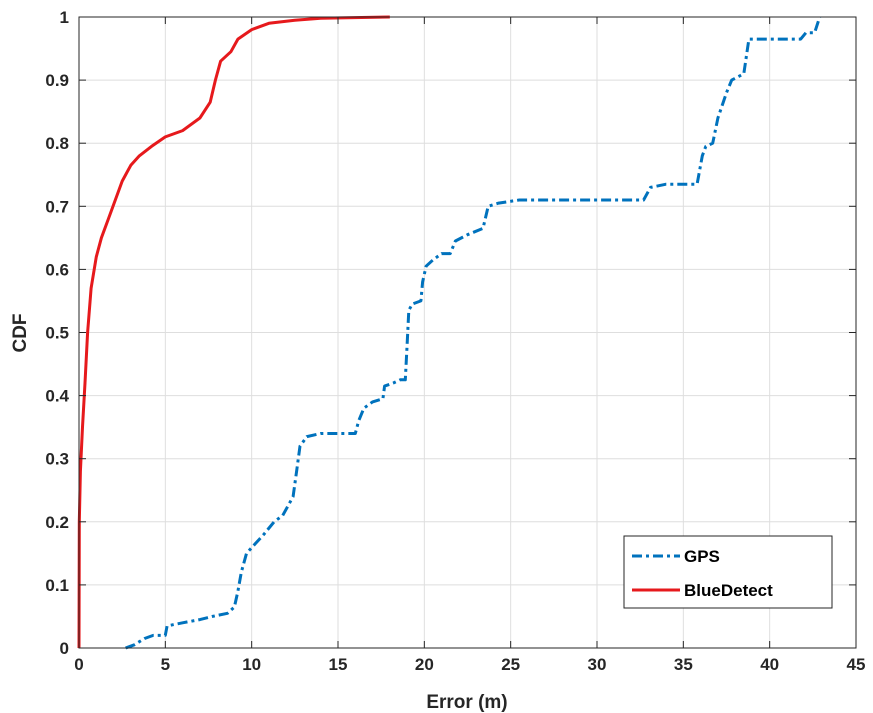  Describe the element at coordinates (57, 459) in the screenshot. I see `y-tick-label: 0.3` at that location.